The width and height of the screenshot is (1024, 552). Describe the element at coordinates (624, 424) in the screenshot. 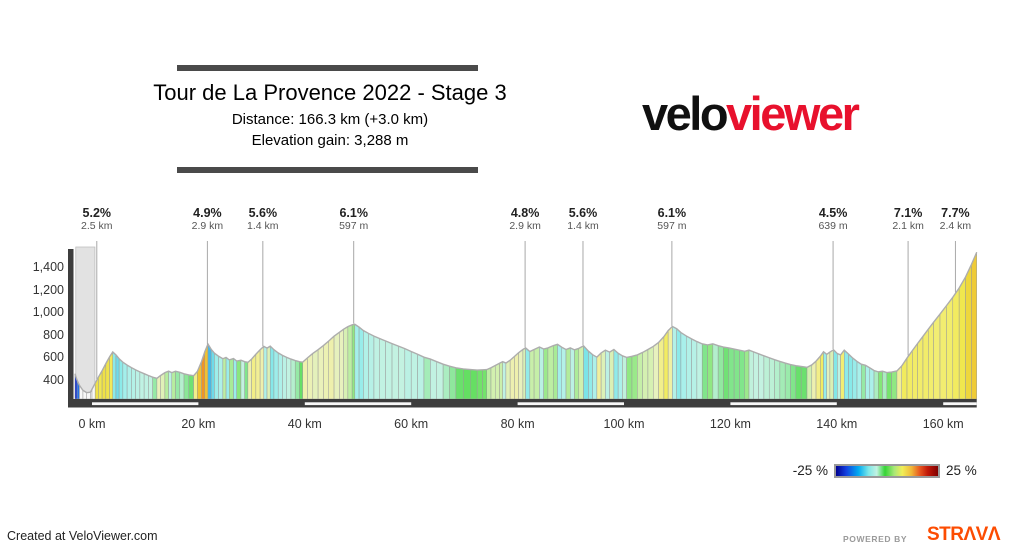

I see `x-tick-label: 100 km` at that location.